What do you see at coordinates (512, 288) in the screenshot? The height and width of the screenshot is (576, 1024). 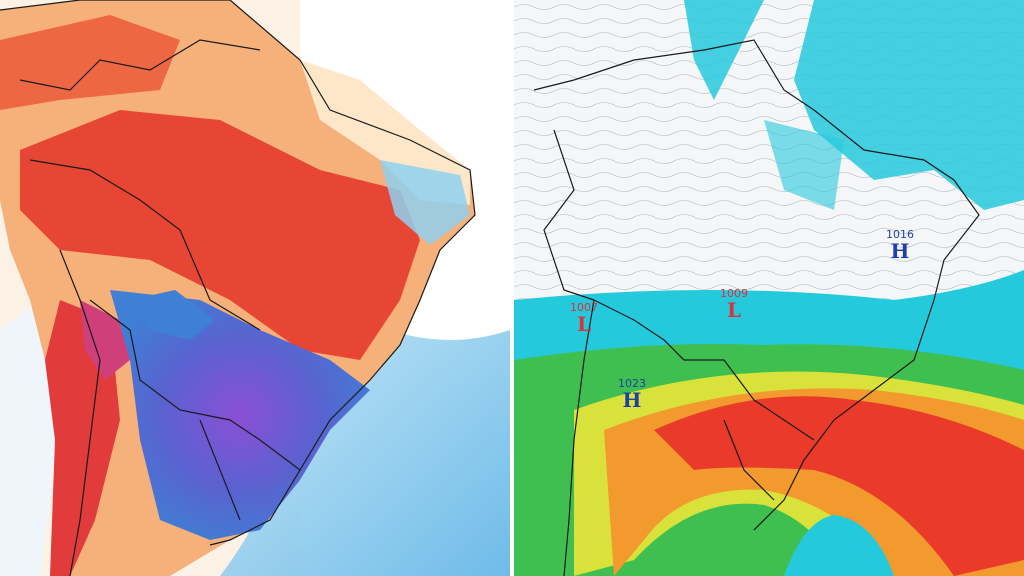 I see `panel-divider` at bounding box center [512, 288].